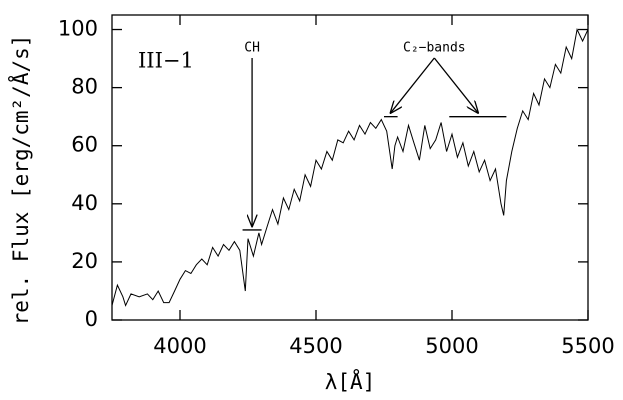 This screenshot has width=623, height=400. I want to click on y-axis-label: rel. Flux [erg/cm²/Å/s], so click(20, 180).